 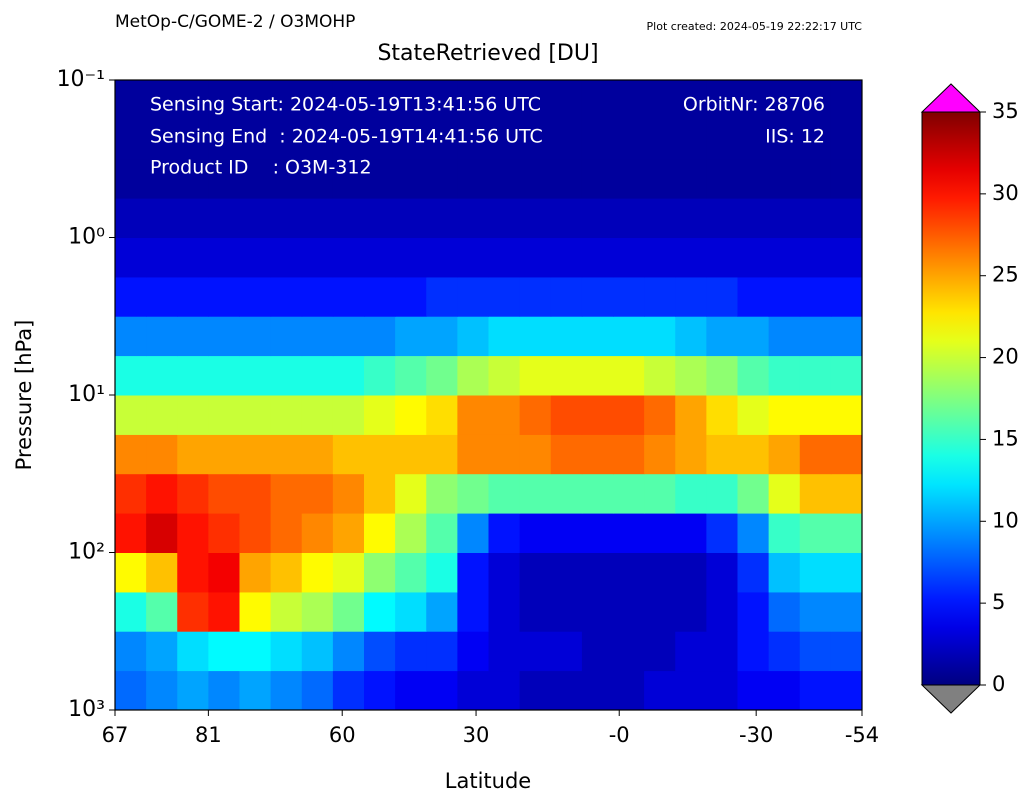 I want to click on annotation: Sensing Start: 2024-05-19T13:41:56 UTC, so click(x=345, y=105).